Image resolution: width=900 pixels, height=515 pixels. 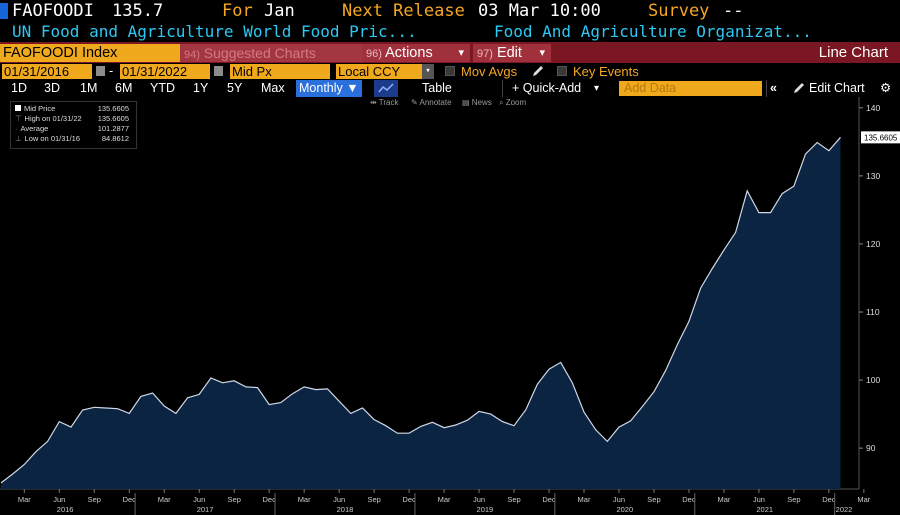 I want to click on y-tick-label: 130, so click(x=873, y=176).